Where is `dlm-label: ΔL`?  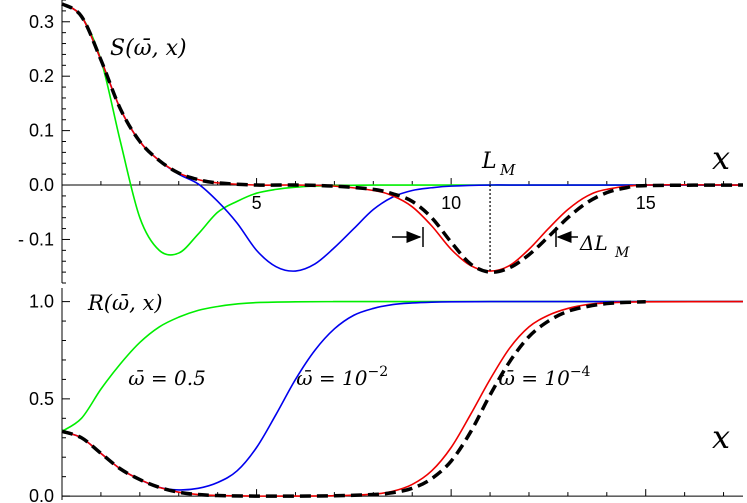
dlm-label: ΔL is located at coordinates (593, 243).